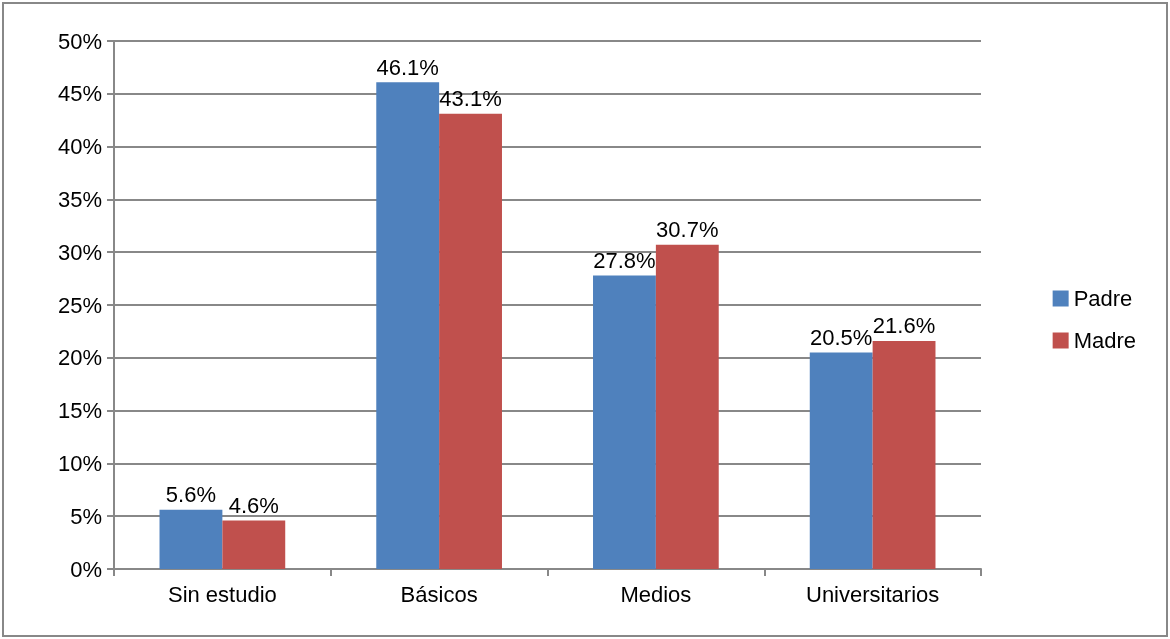 Image resolution: width=1170 pixels, height=639 pixels. What do you see at coordinates (79, 147) in the screenshot?
I see `y-tick-label: 40%` at bounding box center [79, 147].